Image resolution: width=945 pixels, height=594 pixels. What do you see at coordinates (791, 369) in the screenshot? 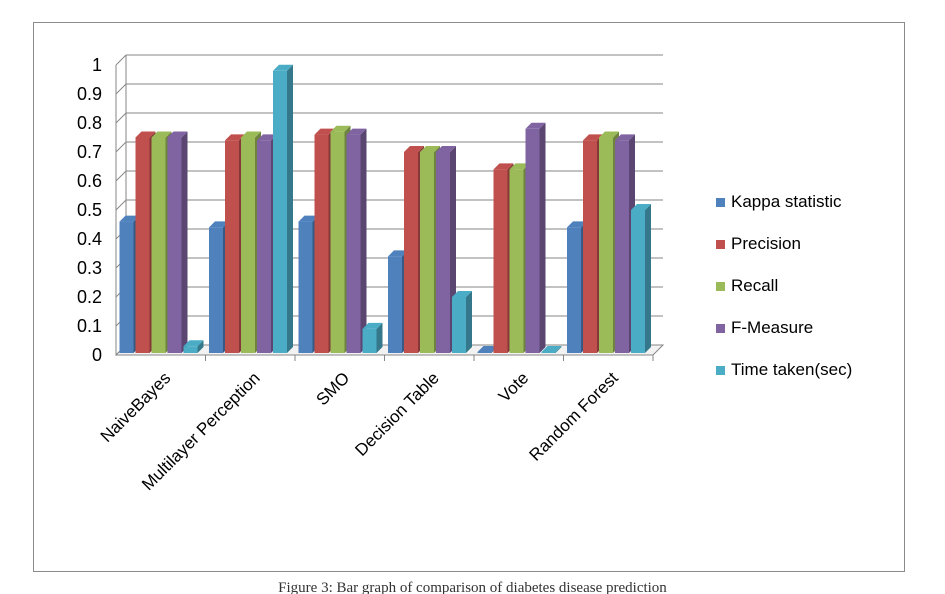
I see `legend-label: Time taken(sec)` at bounding box center [791, 369].